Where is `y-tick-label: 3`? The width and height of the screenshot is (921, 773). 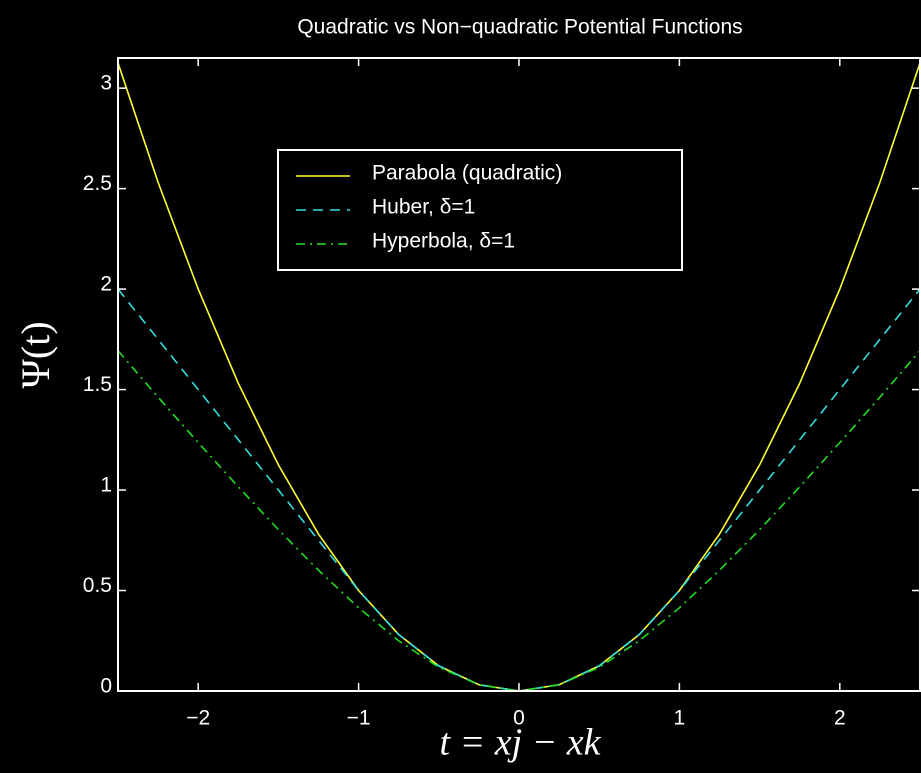
y-tick-label: 3 is located at coordinates (106, 83).